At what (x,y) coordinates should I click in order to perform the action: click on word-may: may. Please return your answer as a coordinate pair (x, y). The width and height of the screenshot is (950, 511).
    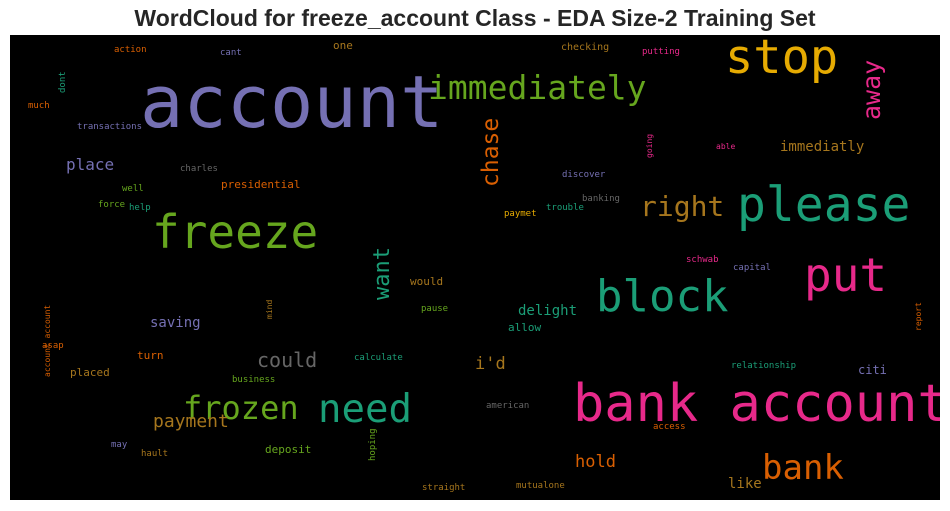
    Looking at the image, I should click on (119, 445).